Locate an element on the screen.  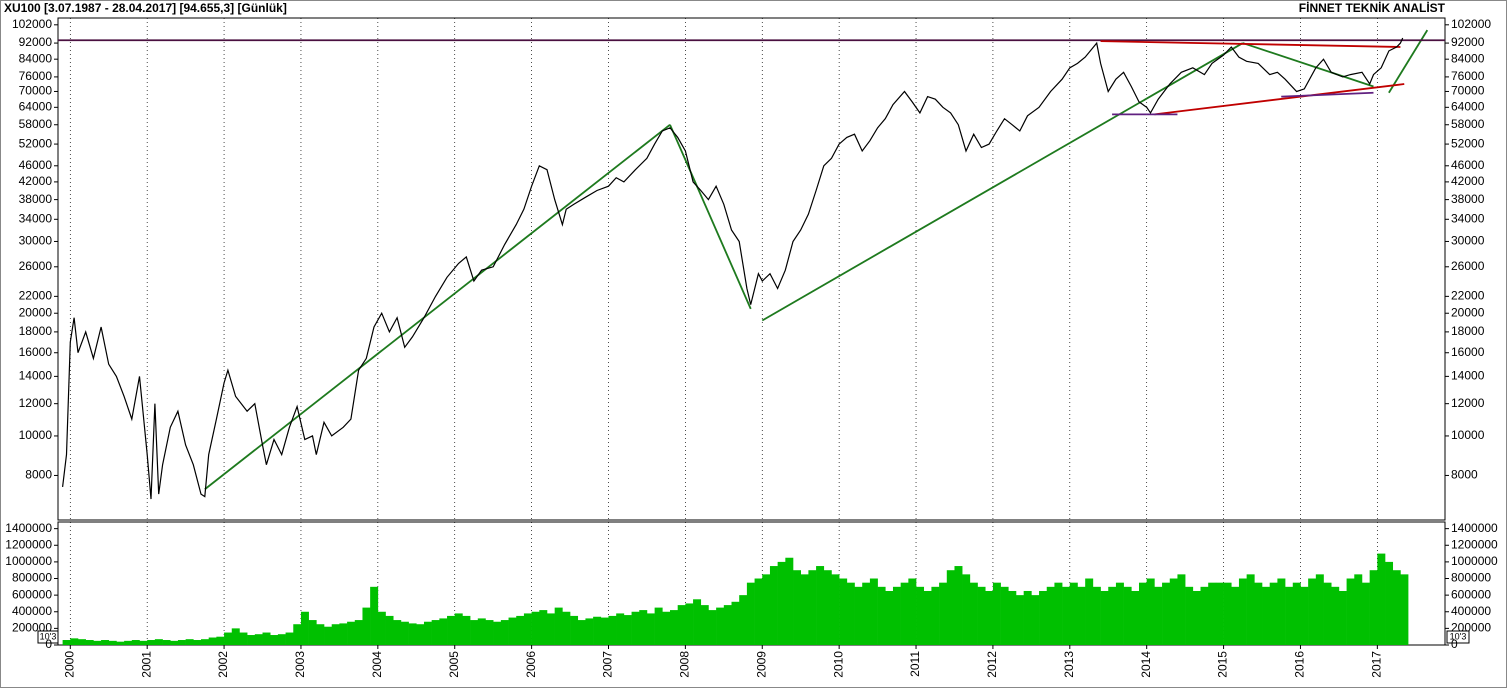
volume-tick-label: 600000 is located at coordinates (1471, 594).